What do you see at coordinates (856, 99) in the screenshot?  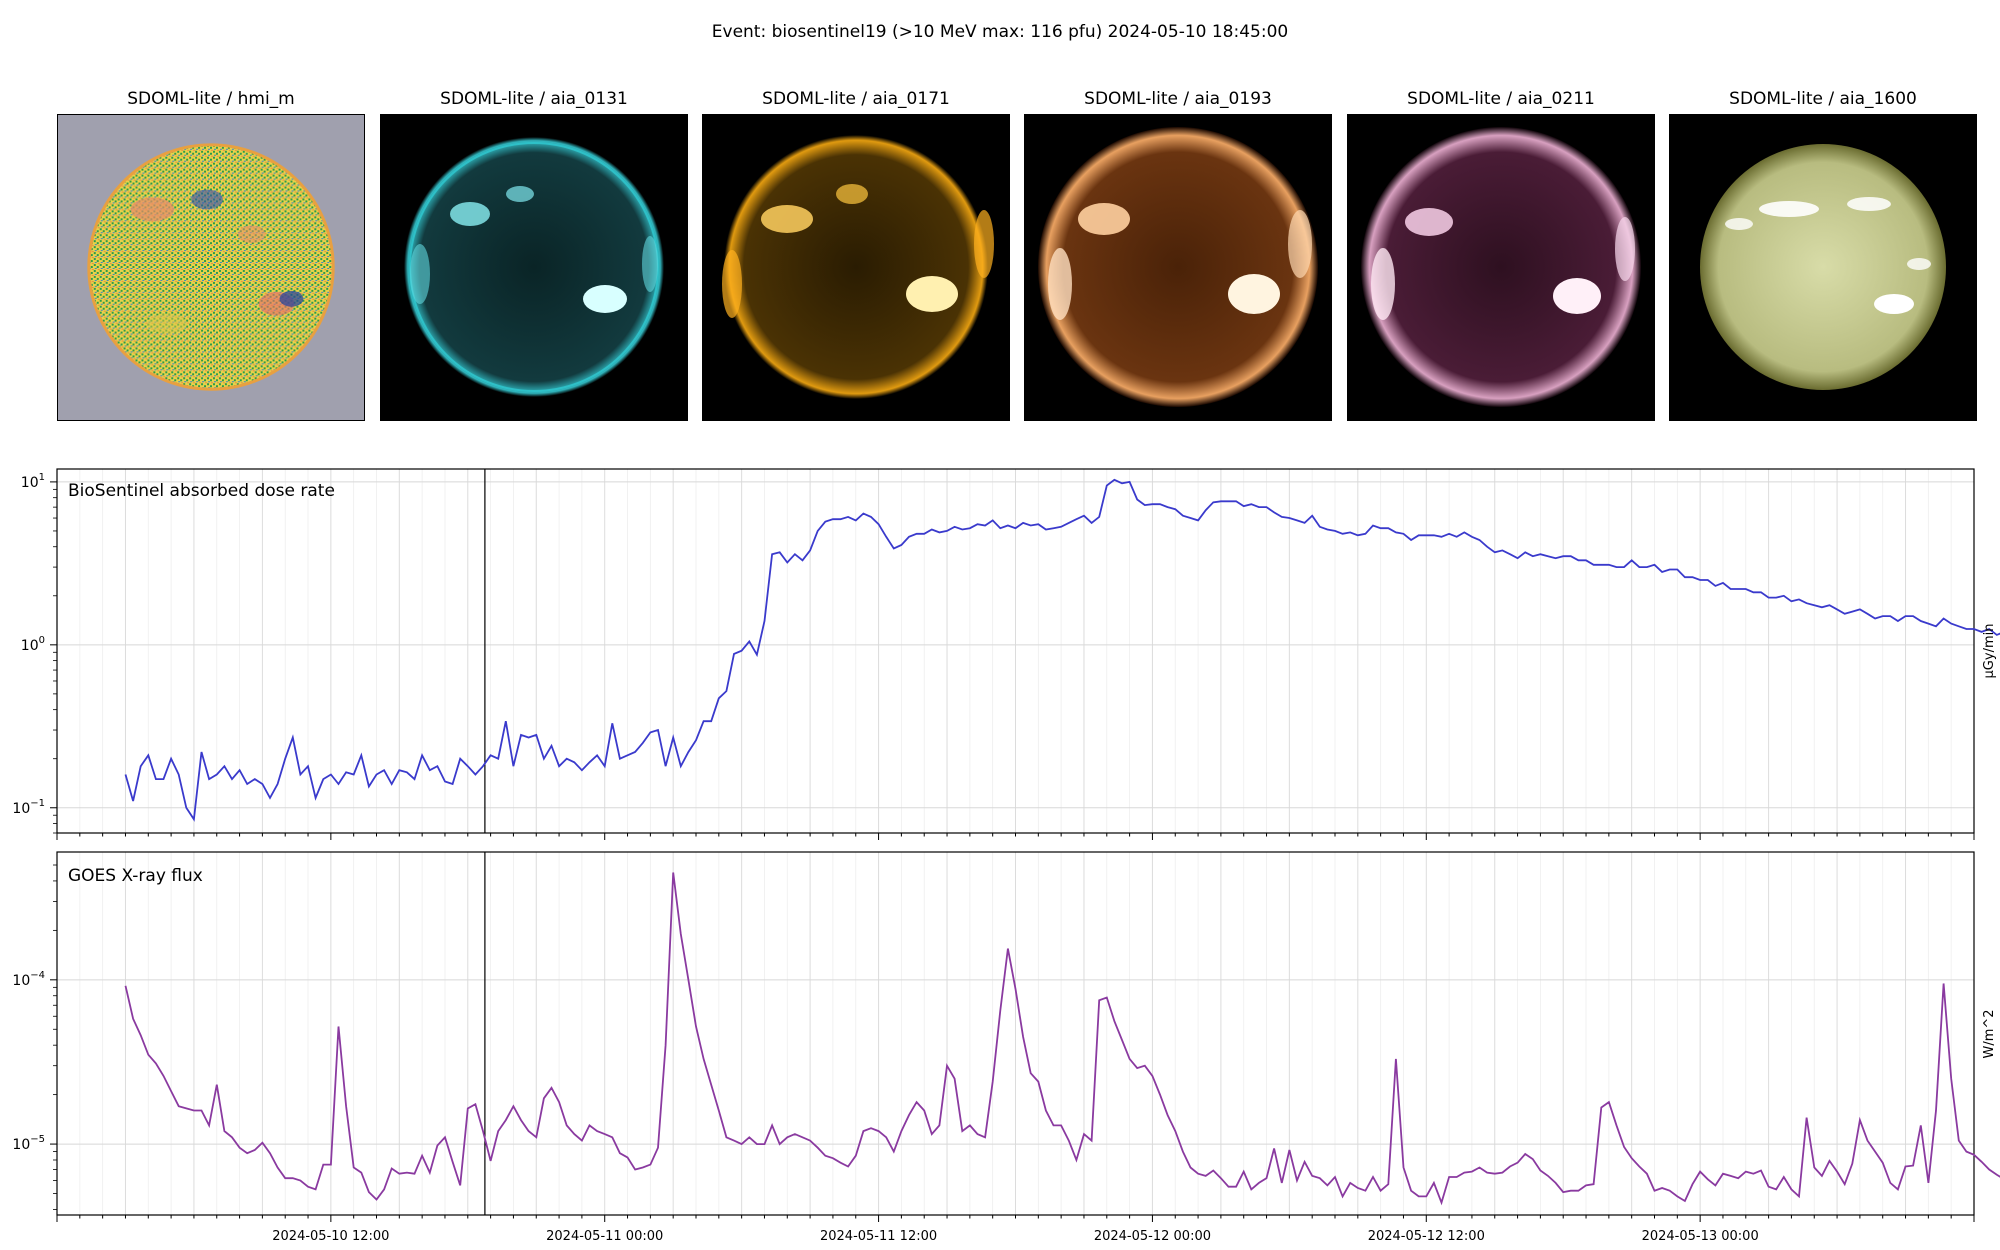 I see `image-title-aia-0171: SDOML-lite / aia_0171` at bounding box center [856, 99].